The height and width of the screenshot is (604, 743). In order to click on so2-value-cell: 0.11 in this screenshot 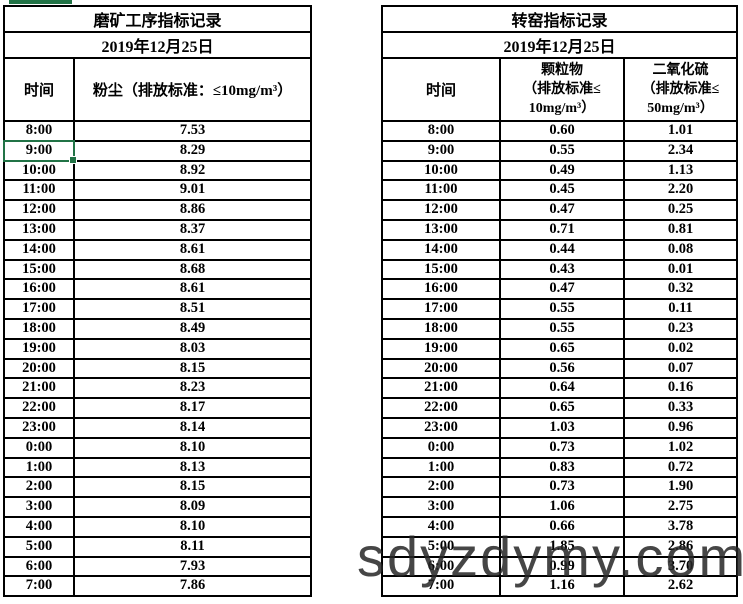, I will do `click(680, 309)`.